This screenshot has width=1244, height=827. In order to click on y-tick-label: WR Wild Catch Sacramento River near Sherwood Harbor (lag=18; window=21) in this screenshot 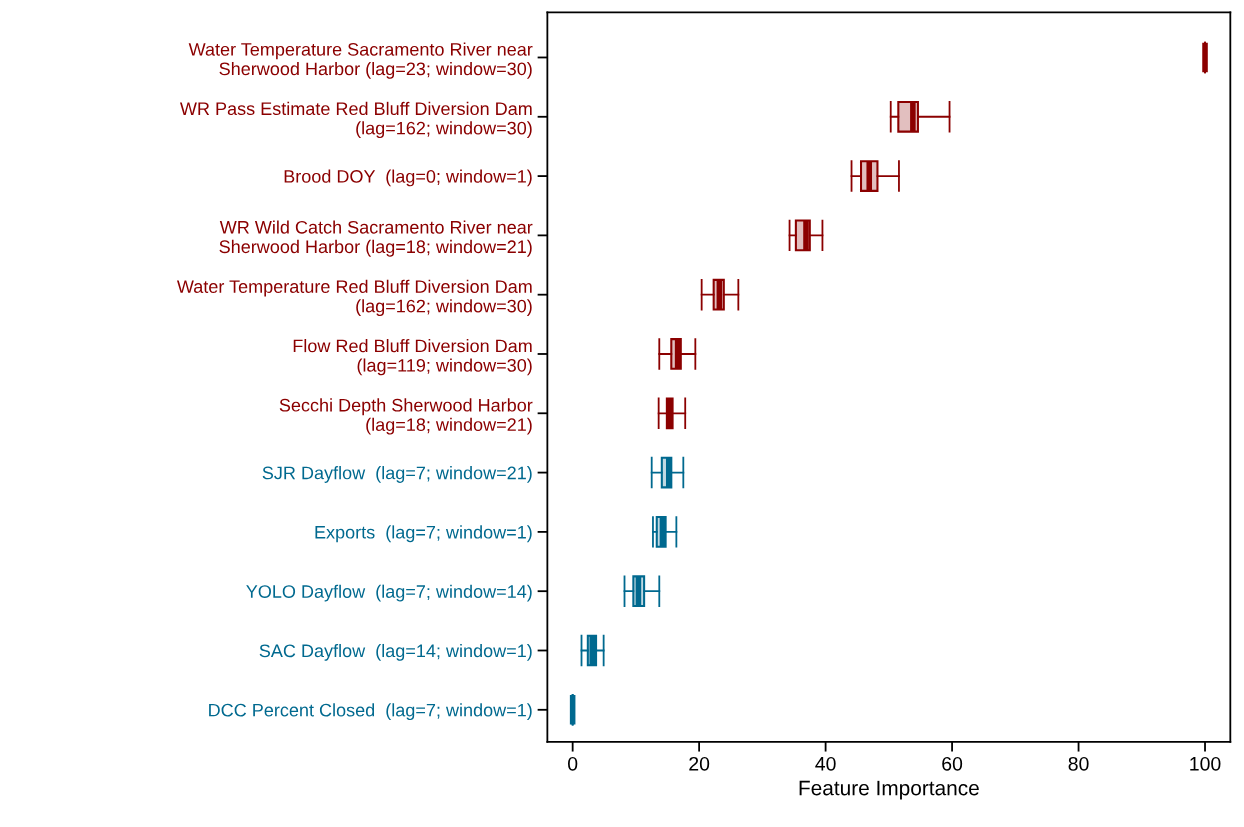, I will do `click(376, 238)`.